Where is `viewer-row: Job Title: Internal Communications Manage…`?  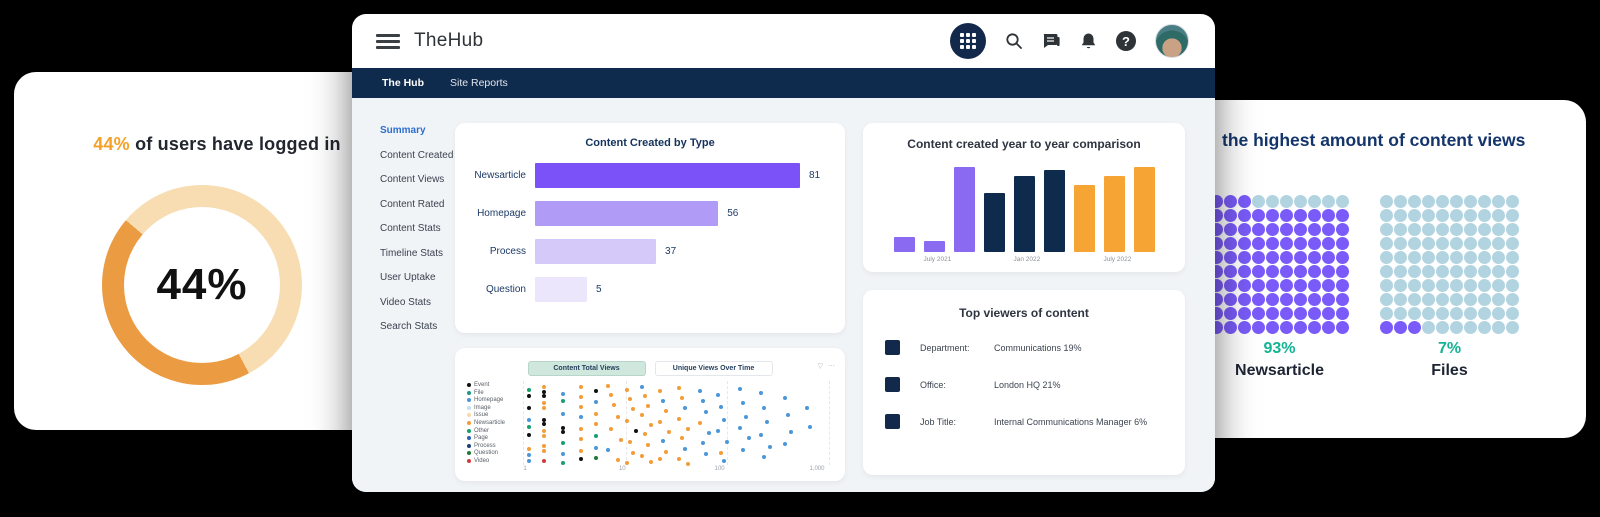 viewer-row: Job Title: Internal Communications Manage… is located at coordinates (1024, 421).